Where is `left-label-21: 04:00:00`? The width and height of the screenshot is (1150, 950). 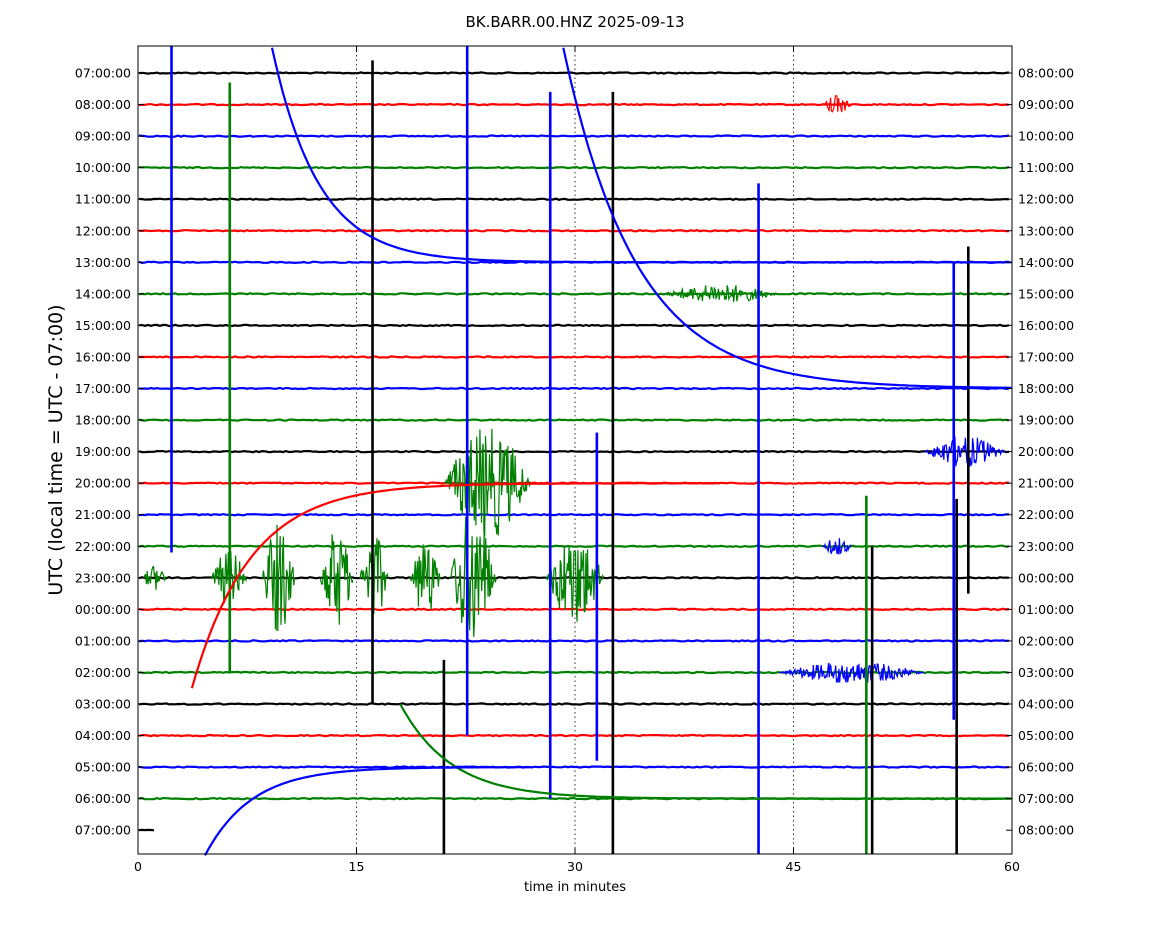
left-label-21: 04:00:00 is located at coordinates (103, 735).